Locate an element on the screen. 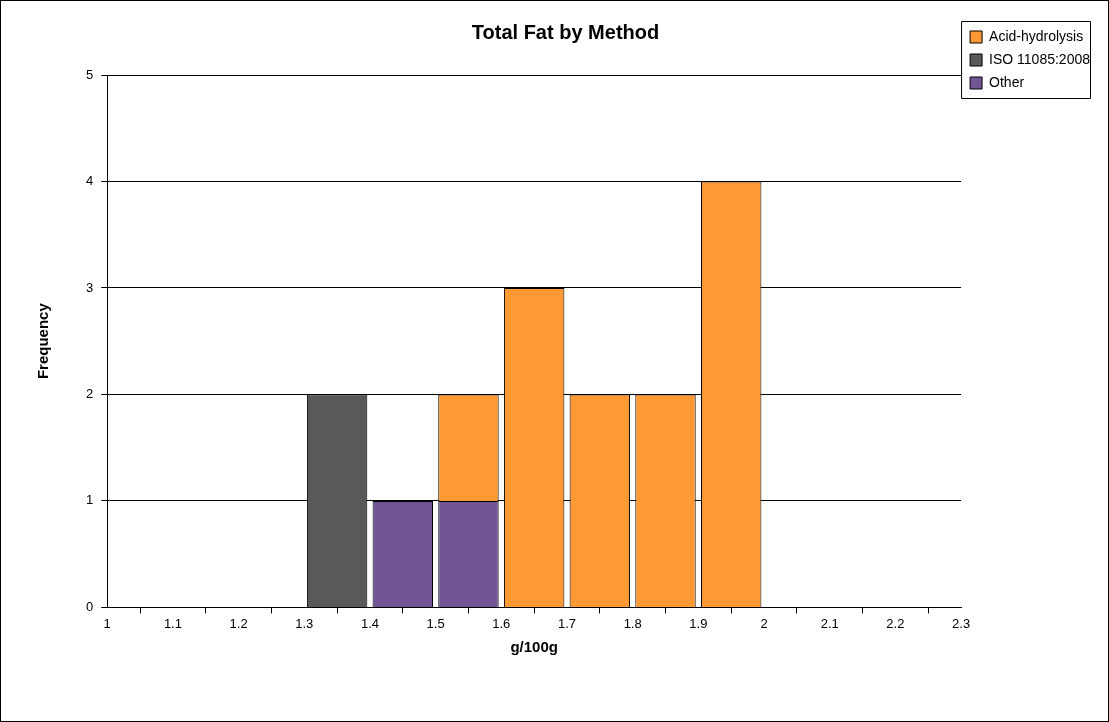 This screenshot has height=722, width=1109. x-tick-label: 1.9 is located at coordinates (698, 623).